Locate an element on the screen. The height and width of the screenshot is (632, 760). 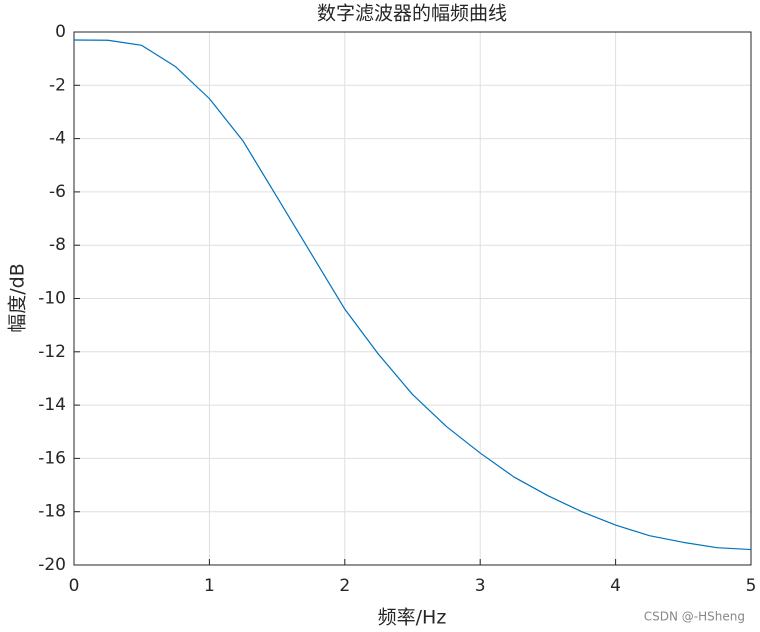
x-tick-label: 0 is located at coordinates (74, 586).